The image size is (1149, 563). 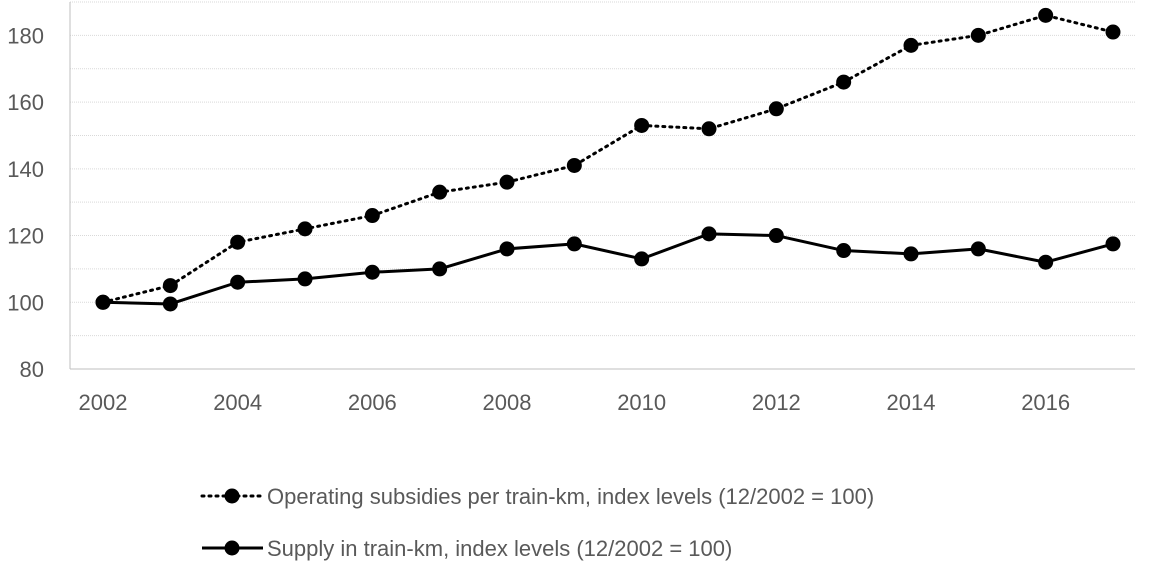 I want to click on y-tick-label: 180, so click(x=25, y=35).